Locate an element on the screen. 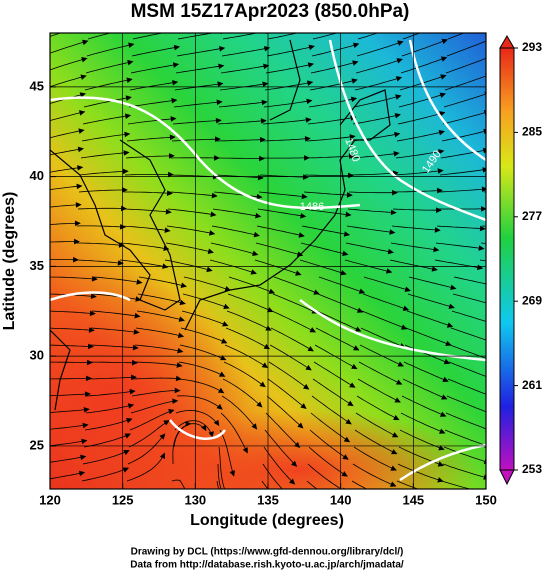 Image resolution: width=548 pixels, height=578 pixels. y-tick-label: 35 is located at coordinates (37, 265).